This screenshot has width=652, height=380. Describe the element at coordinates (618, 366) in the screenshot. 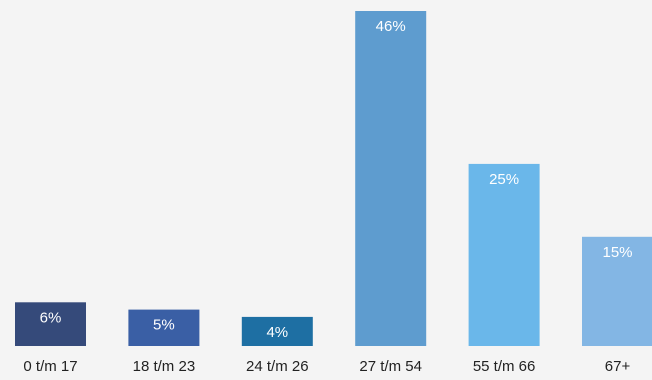

I see `x-tick-label-5: 67+` at that location.